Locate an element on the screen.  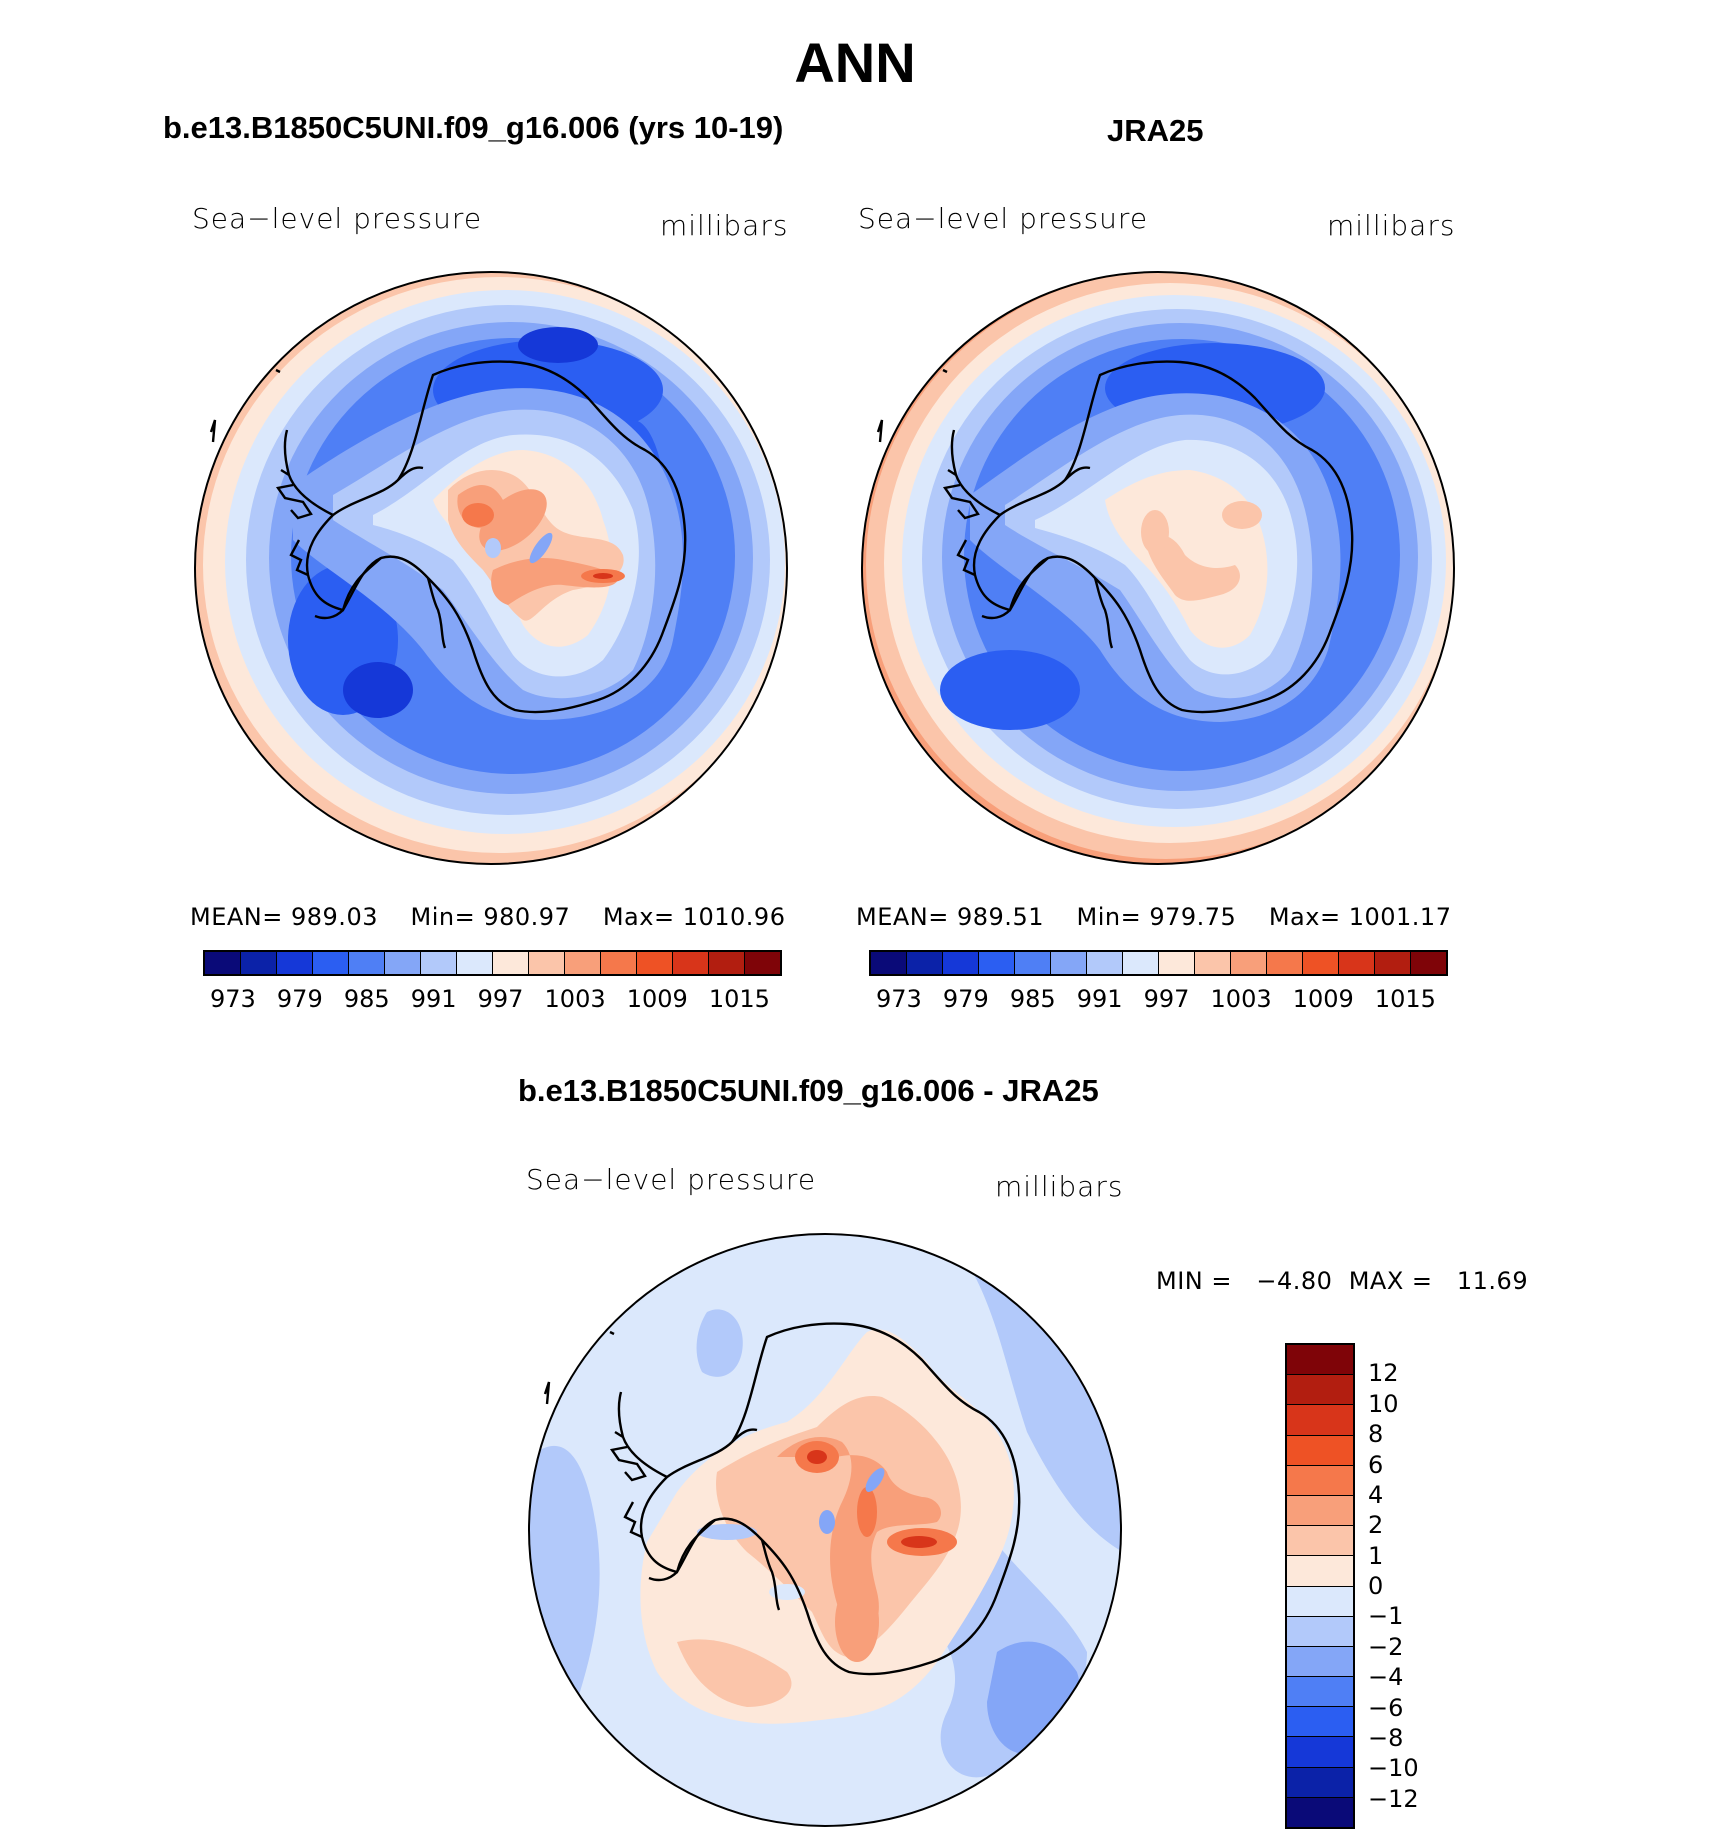
panel2-colorbar-tick-label: 979 is located at coordinates (965, 999).